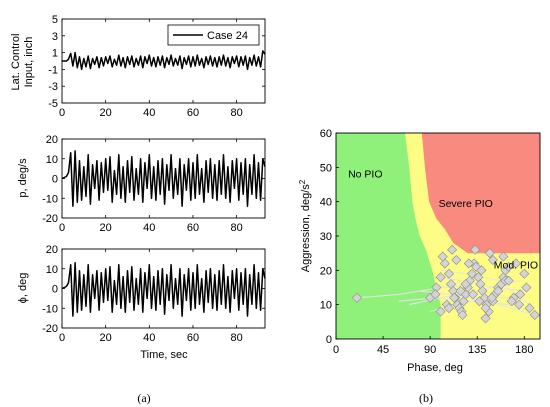 Image resolution: width=550 pixels, height=407 pixels. I want to click on bank-angle-ytick-label: 10, so click(52, 270).